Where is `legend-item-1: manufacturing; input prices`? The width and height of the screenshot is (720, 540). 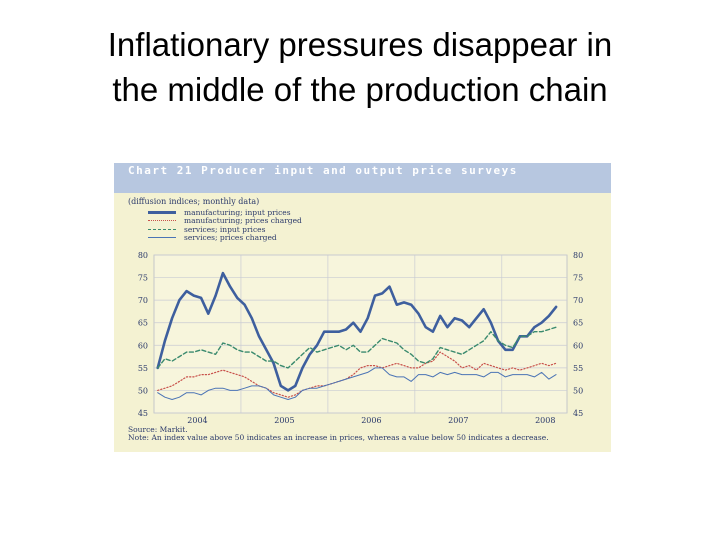 legend-item-1: manufacturing; input prices is located at coordinates (225, 212).